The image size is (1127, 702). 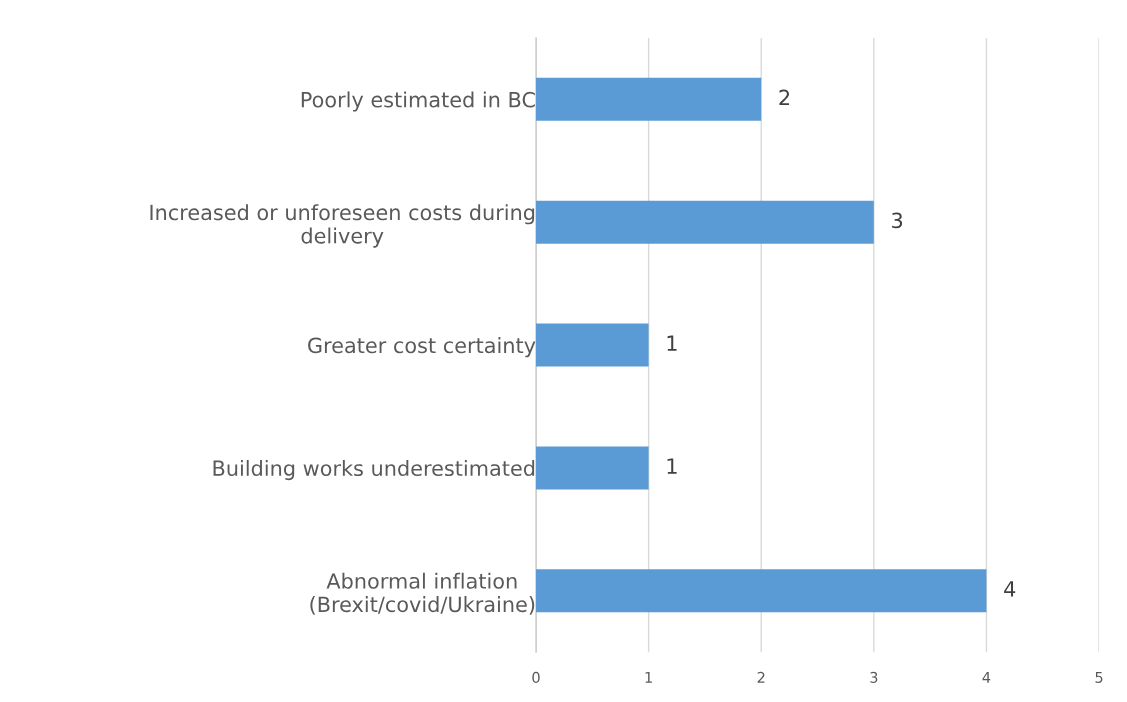 What do you see at coordinates (784, 97) in the screenshot?
I see `data-label: 2` at bounding box center [784, 97].